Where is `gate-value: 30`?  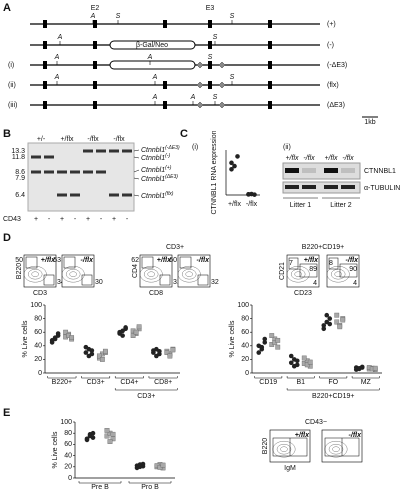
gate-value: 30 is located at coordinates (99, 282).